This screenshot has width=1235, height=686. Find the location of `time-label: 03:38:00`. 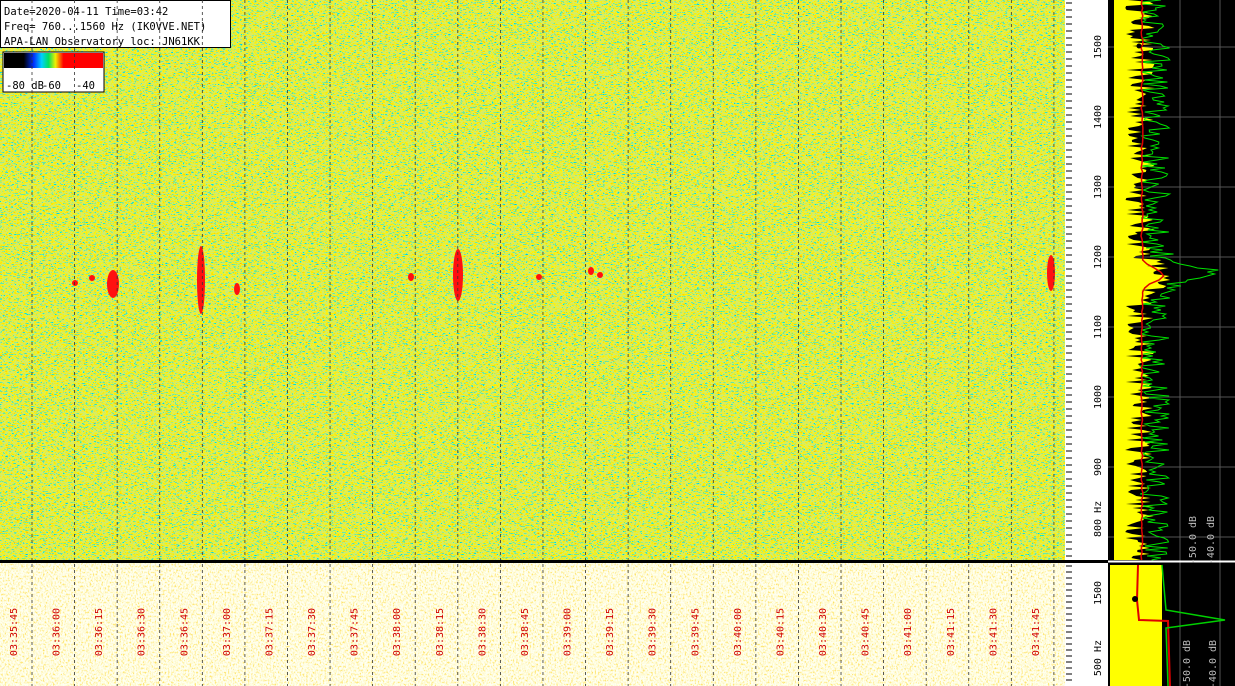

time-label: 03:38:00 is located at coordinates (397, 632).